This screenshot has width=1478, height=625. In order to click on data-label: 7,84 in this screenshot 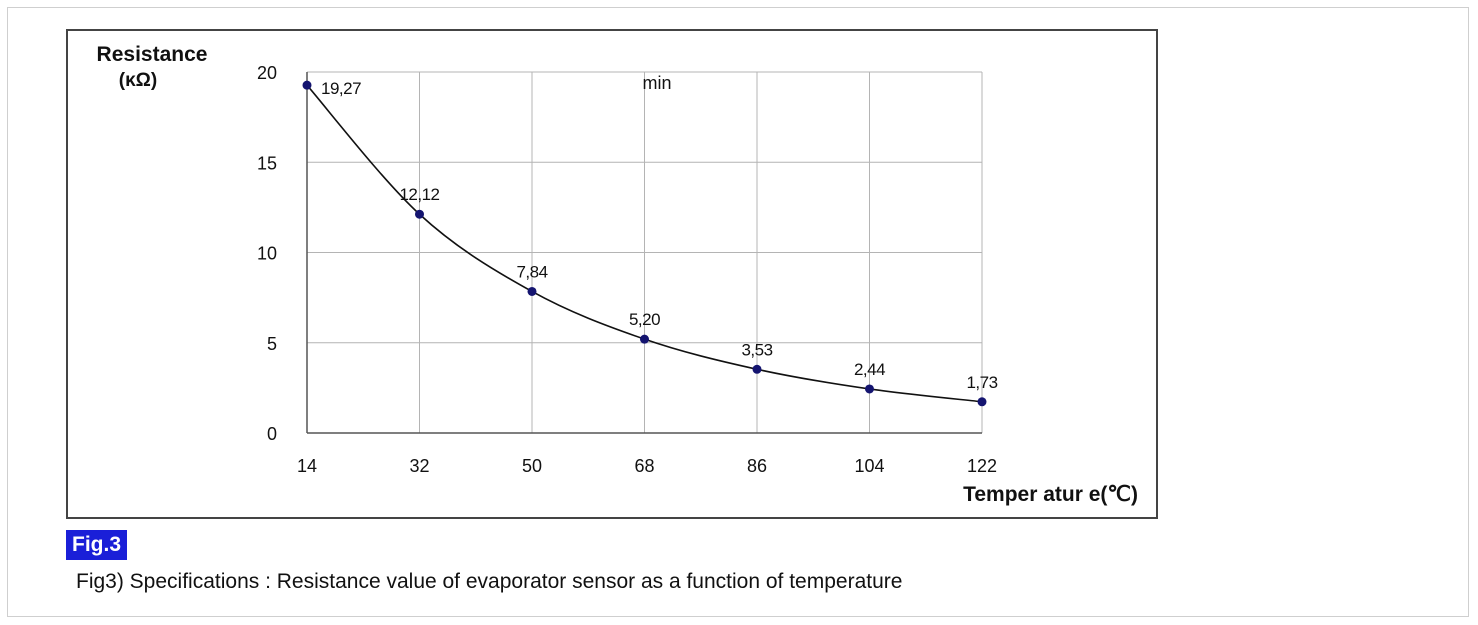, I will do `click(531, 271)`.